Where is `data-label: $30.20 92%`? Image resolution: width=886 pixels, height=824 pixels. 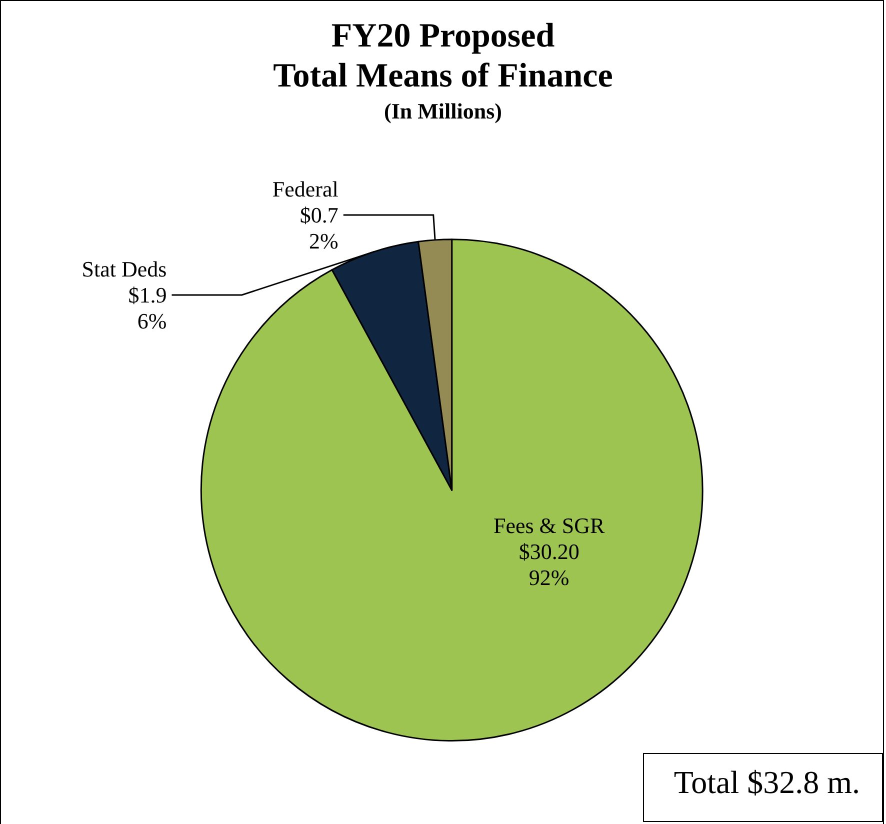 data-label: $30.20 92% is located at coordinates (549, 564).